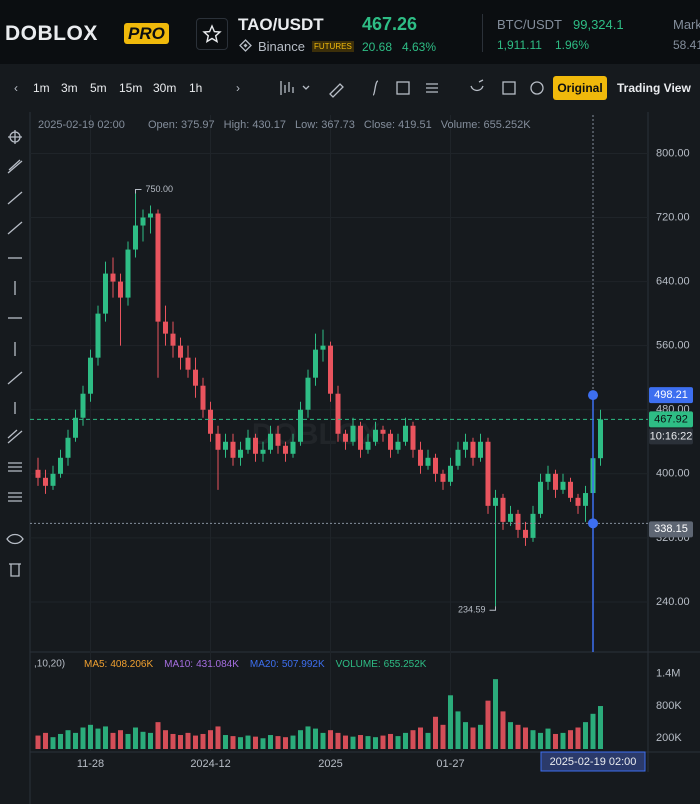 The height and width of the screenshot is (804, 700). What do you see at coordinates (336, 90) in the screenshot?
I see `ruler-icon` at bounding box center [336, 90].